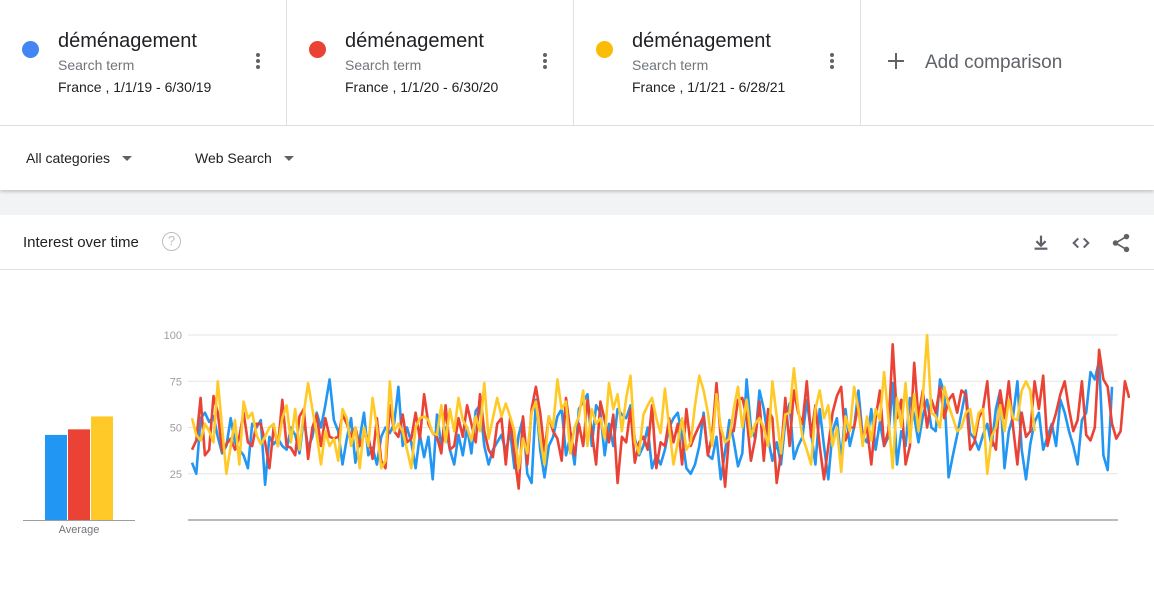  Describe the element at coordinates (135, 87) in the screenshot. I see `term-range: France , 1/1/19 - 6/30/19` at that location.